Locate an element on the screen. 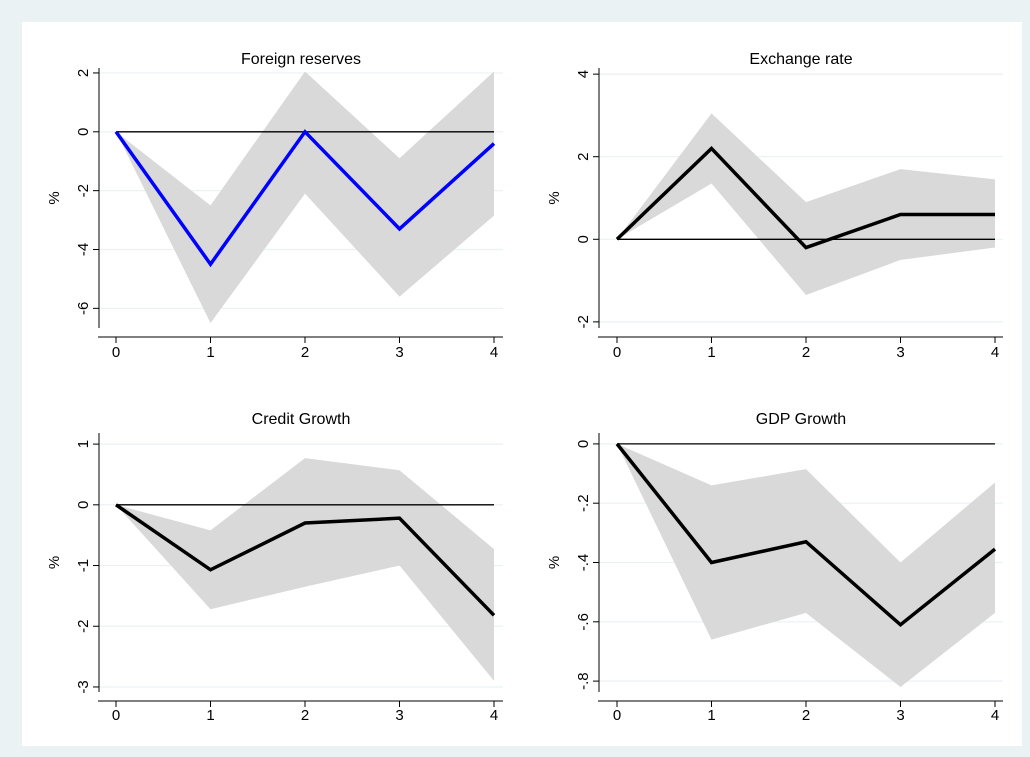 The image size is (1030, 757). y-tick-label-3: -.6 is located at coordinates (583, 622).